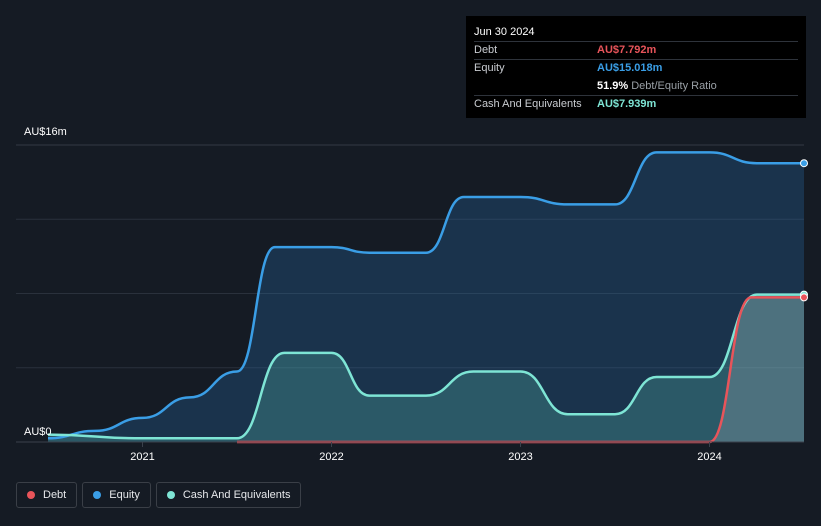 This screenshot has width=821, height=526. What do you see at coordinates (38, 432) in the screenshot?
I see `y-axis-bottom-label: AU$0` at bounding box center [38, 432].